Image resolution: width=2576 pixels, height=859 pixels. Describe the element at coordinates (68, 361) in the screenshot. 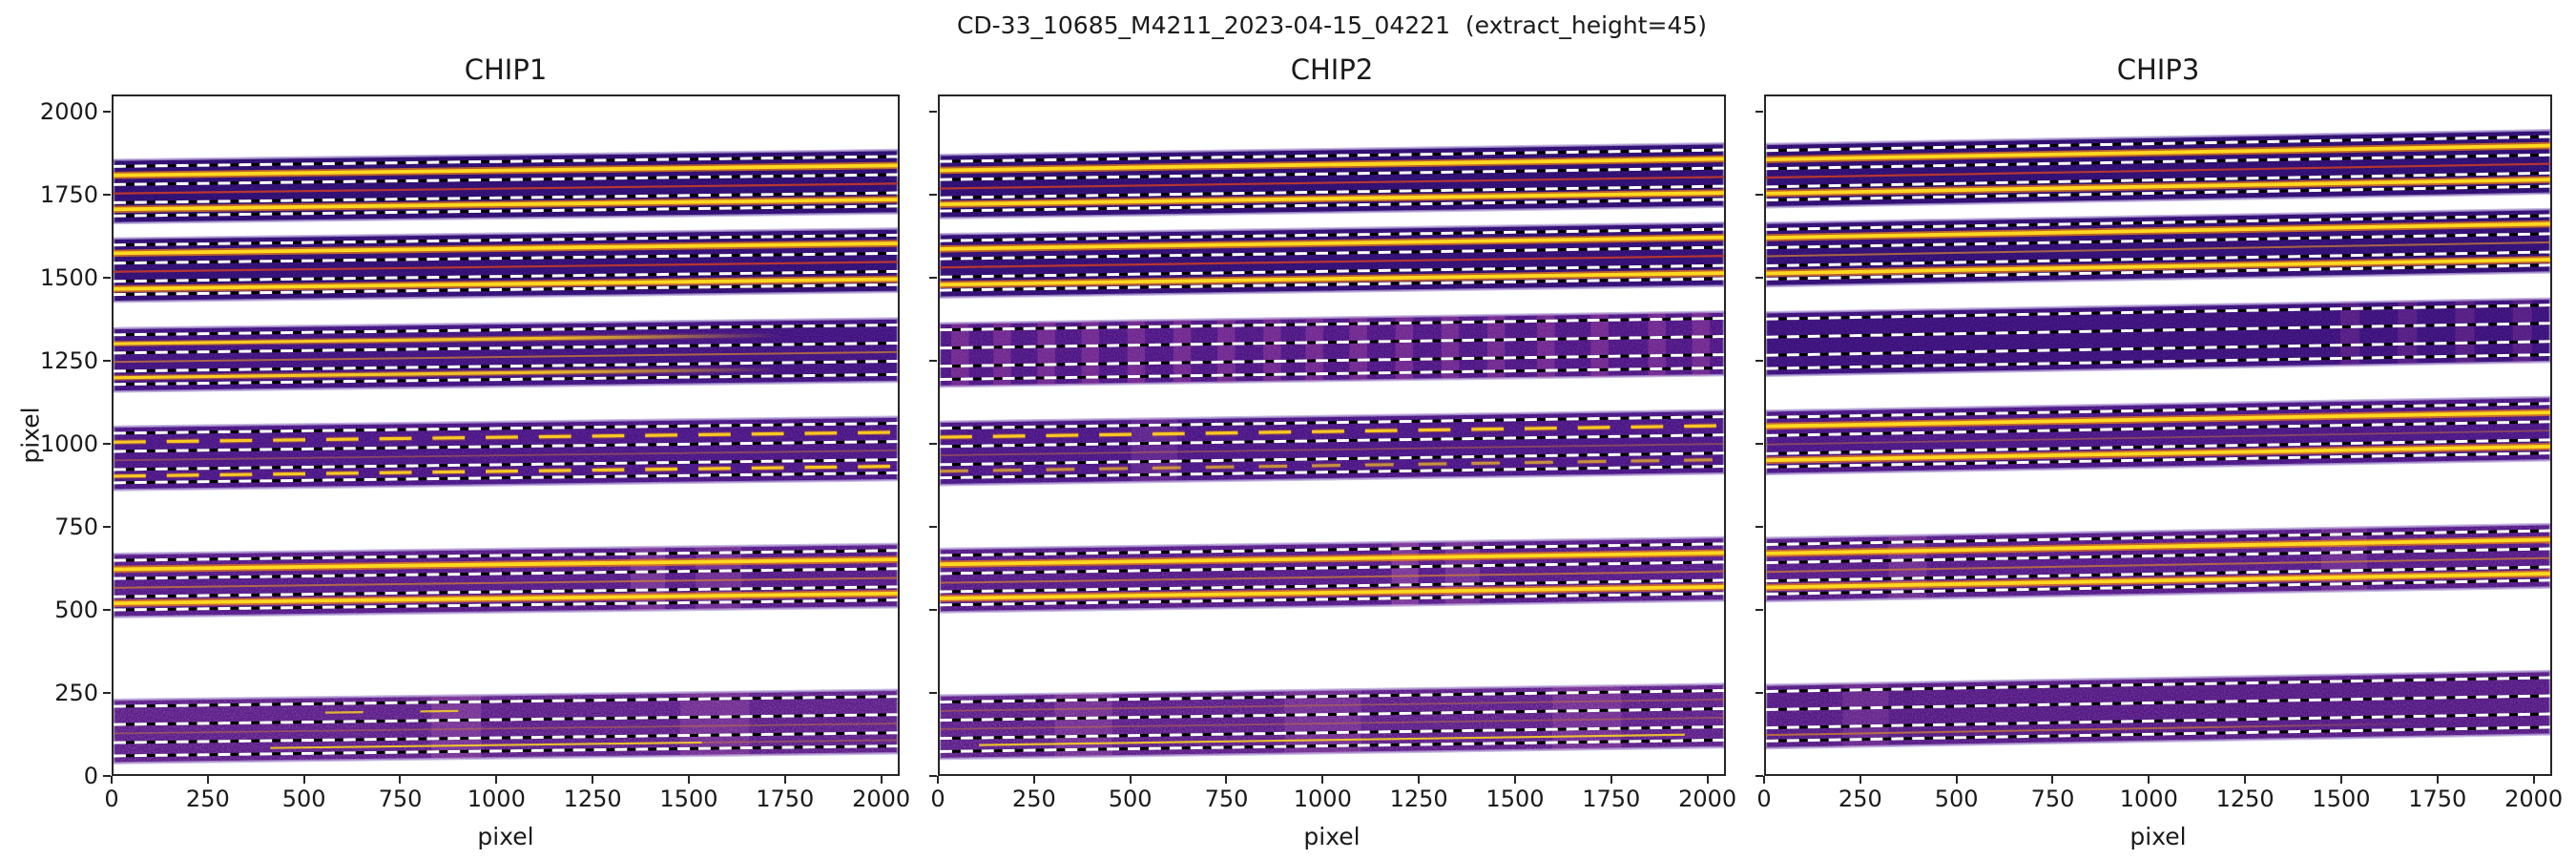

I see `y-tick-label: 1250` at that location.